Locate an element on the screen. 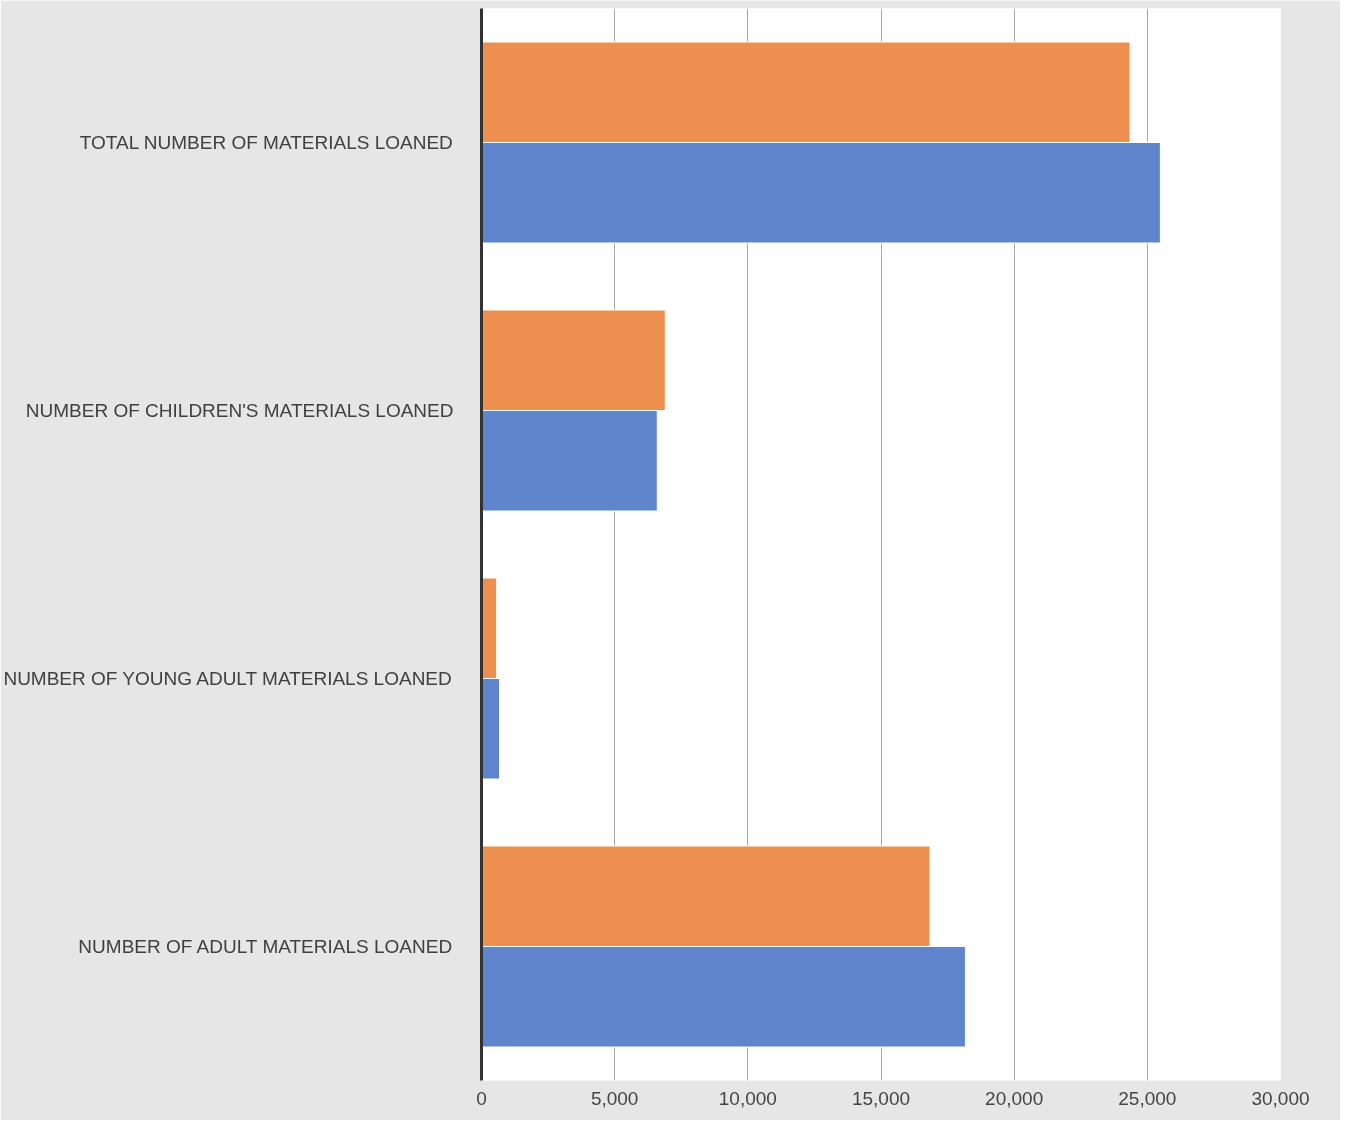 The width and height of the screenshot is (1359, 1133). y-tick-label: TOTAL NUMBER OF MATERIALS LOANED is located at coordinates (266, 142).